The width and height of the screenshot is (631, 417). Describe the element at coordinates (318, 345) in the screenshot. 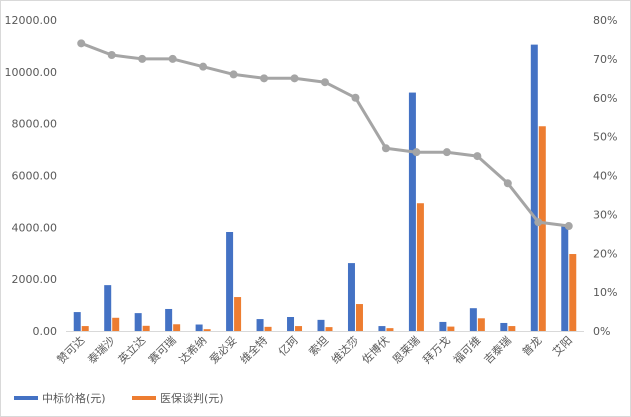

I see `x-category-label: 索坦` at that location.